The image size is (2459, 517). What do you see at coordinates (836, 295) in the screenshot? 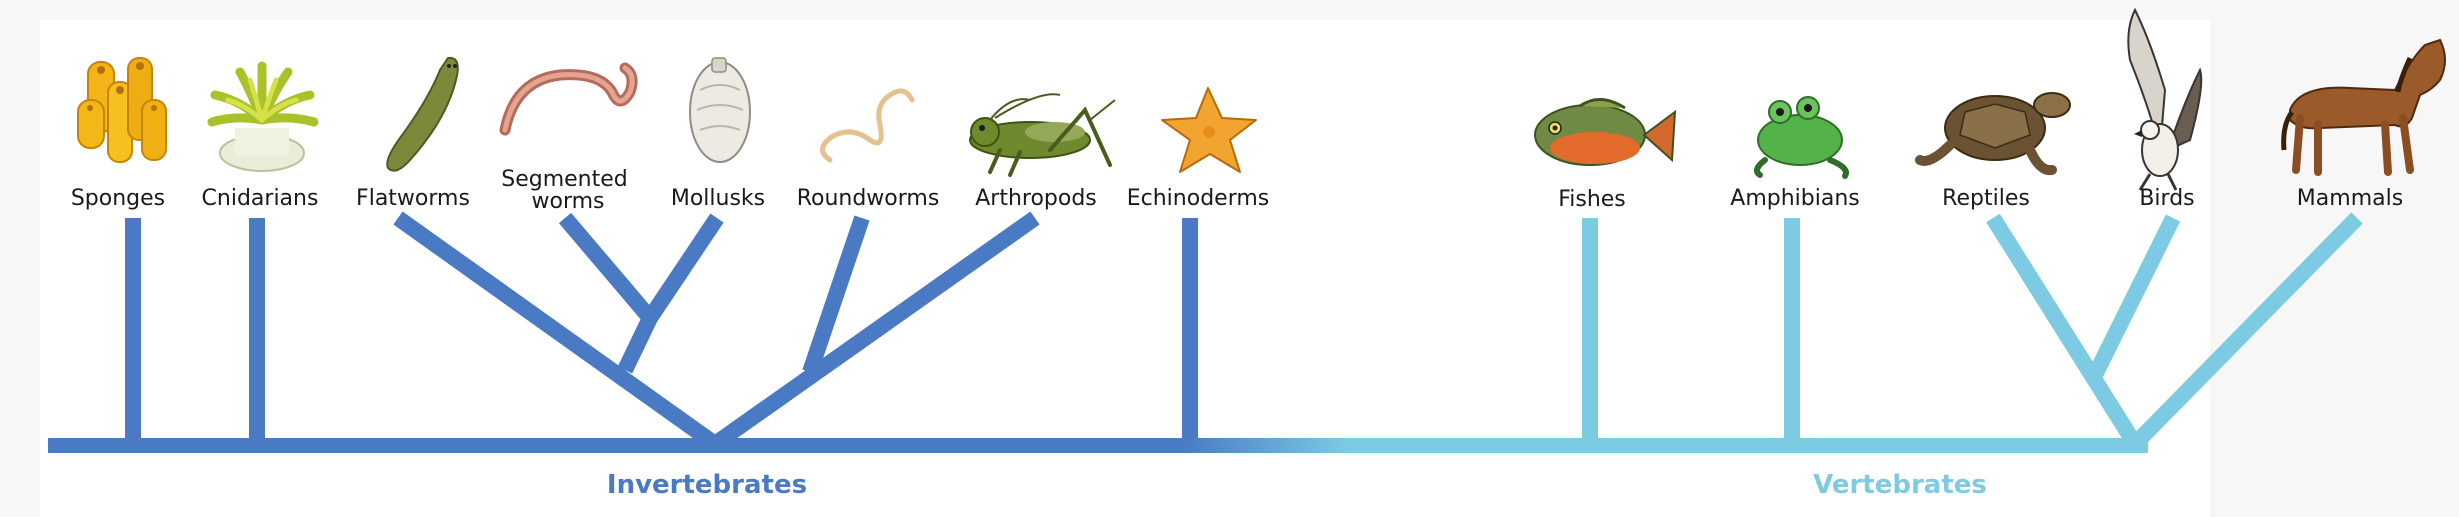
I see `branch-roundworms` at bounding box center [836, 295].